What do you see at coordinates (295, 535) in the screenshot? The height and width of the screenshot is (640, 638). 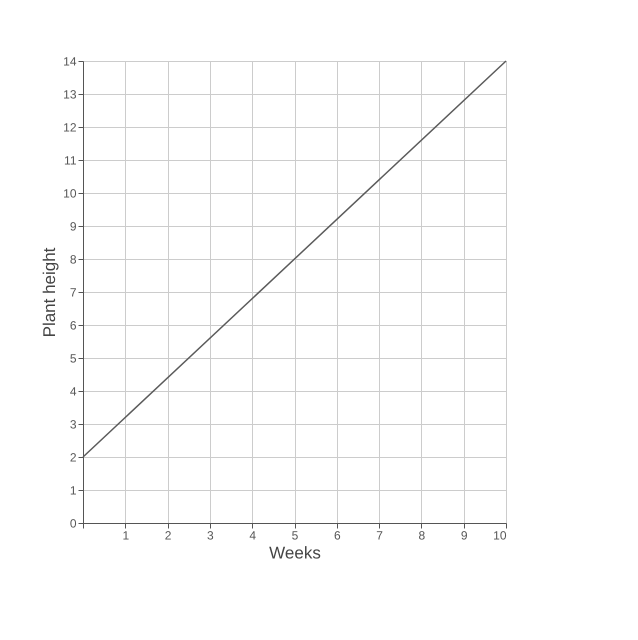 I see `x-tick-label: 5` at bounding box center [295, 535].